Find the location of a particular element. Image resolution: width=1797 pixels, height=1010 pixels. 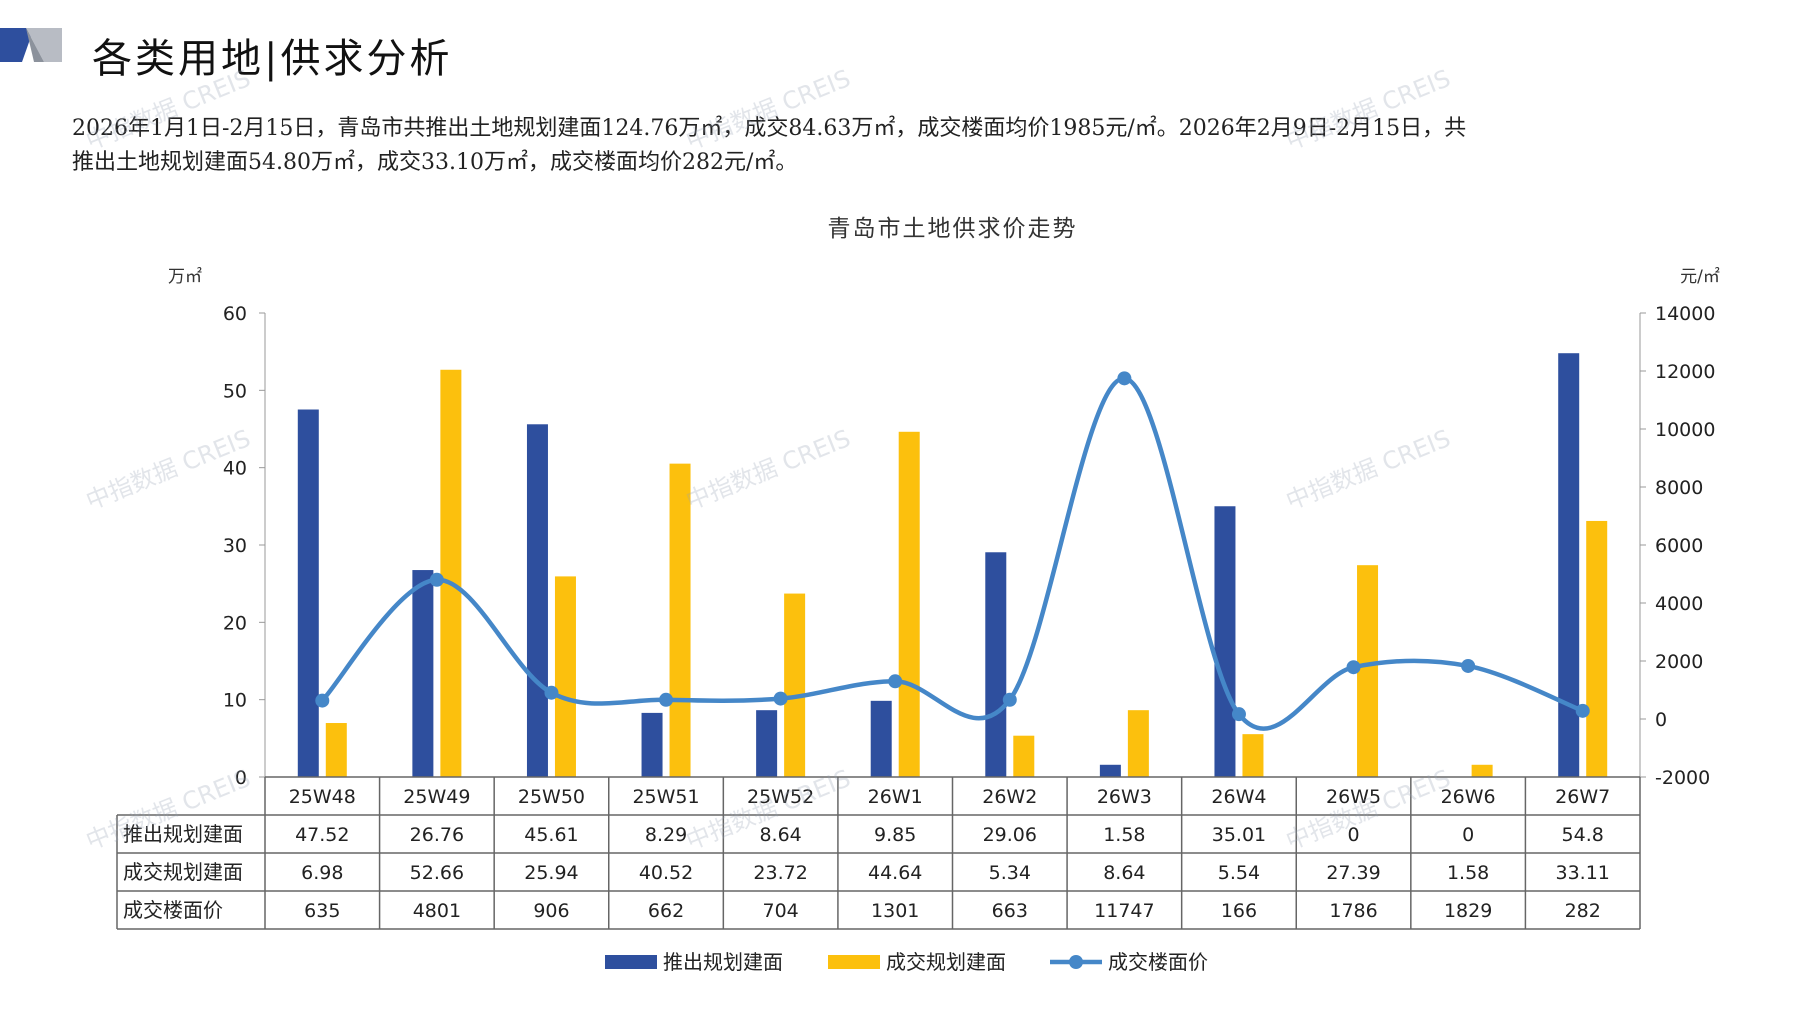

x-tick-label: 25W48 is located at coordinates (322, 797).